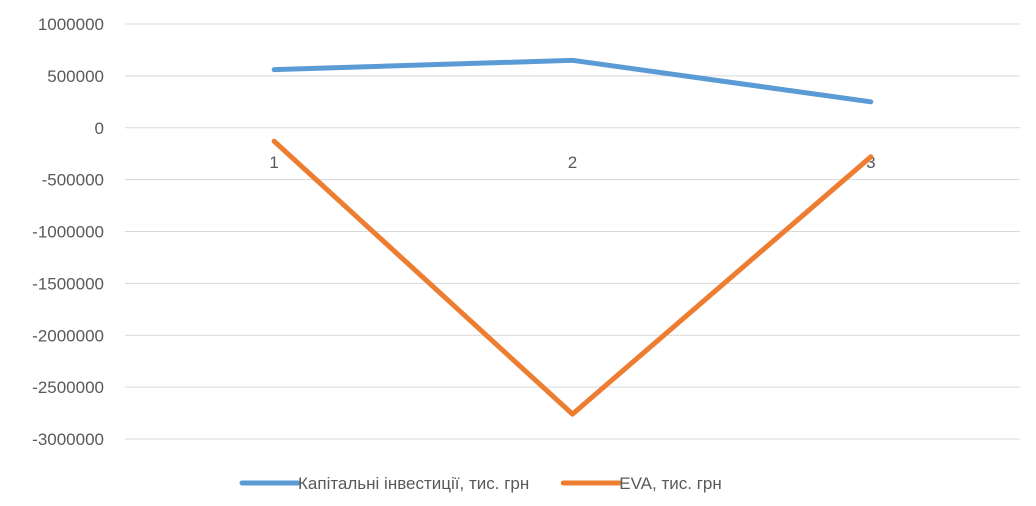 The height and width of the screenshot is (506, 1036). What do you see at coordinates (99, 128) in the screenshot?
I see `y-tick-label: 0` at bounding box center [99, 128].